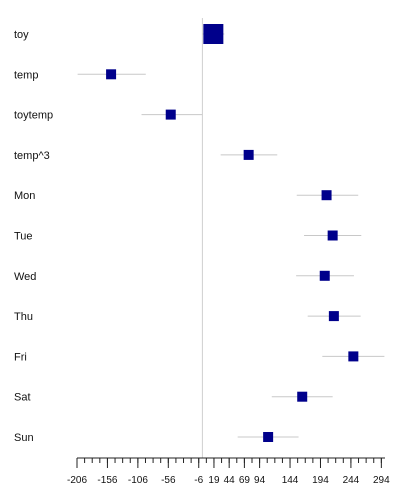 Image resolution: width=400 pixels, height=500 pixels. I want to click on x-tick-label-5: 19, so click(214, 480).